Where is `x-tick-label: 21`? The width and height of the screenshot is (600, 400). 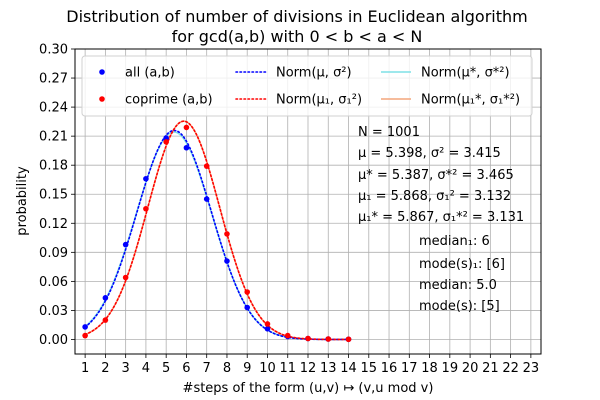
x-tick-label: 21 is located at coordinates (490, 368).